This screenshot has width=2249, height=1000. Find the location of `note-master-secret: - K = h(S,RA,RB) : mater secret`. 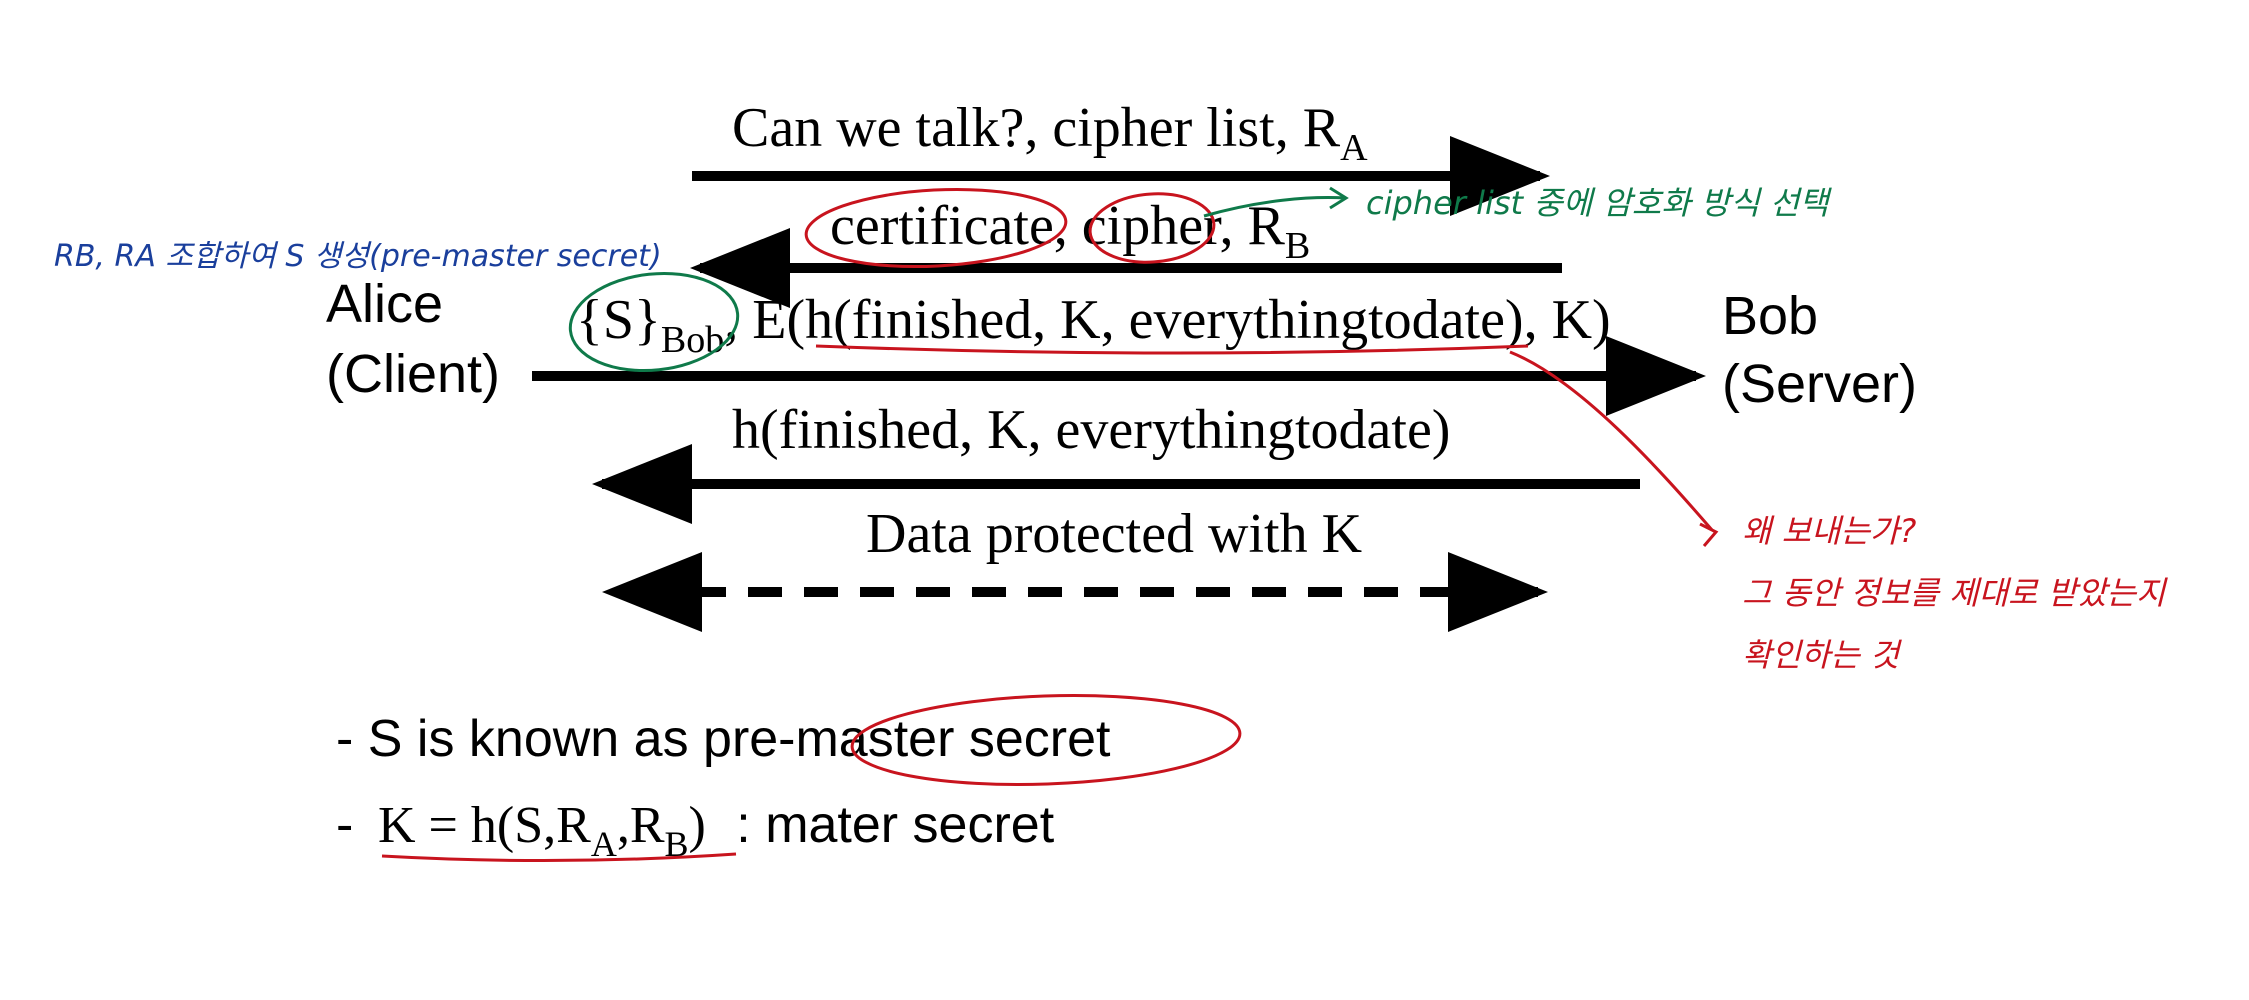

note-master-secret: - K = h(S,RA,RB) : mater secret is located at coordinates (695, 830).